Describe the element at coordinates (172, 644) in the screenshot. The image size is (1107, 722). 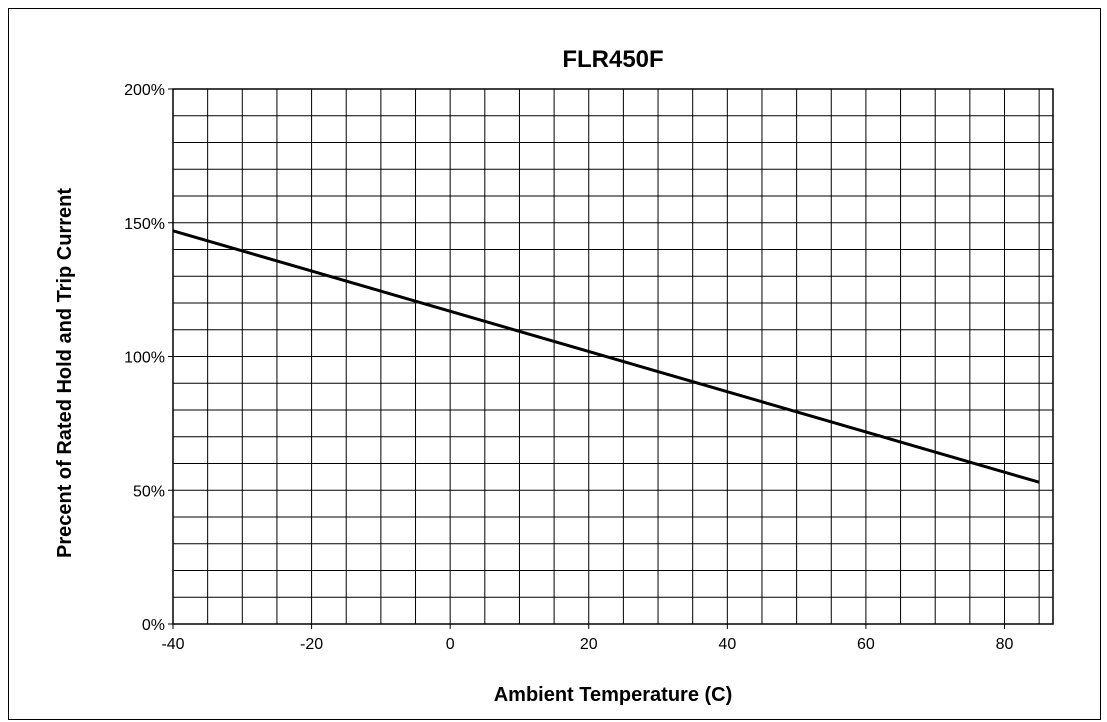
I see `x-tick-label: -40` at that location.